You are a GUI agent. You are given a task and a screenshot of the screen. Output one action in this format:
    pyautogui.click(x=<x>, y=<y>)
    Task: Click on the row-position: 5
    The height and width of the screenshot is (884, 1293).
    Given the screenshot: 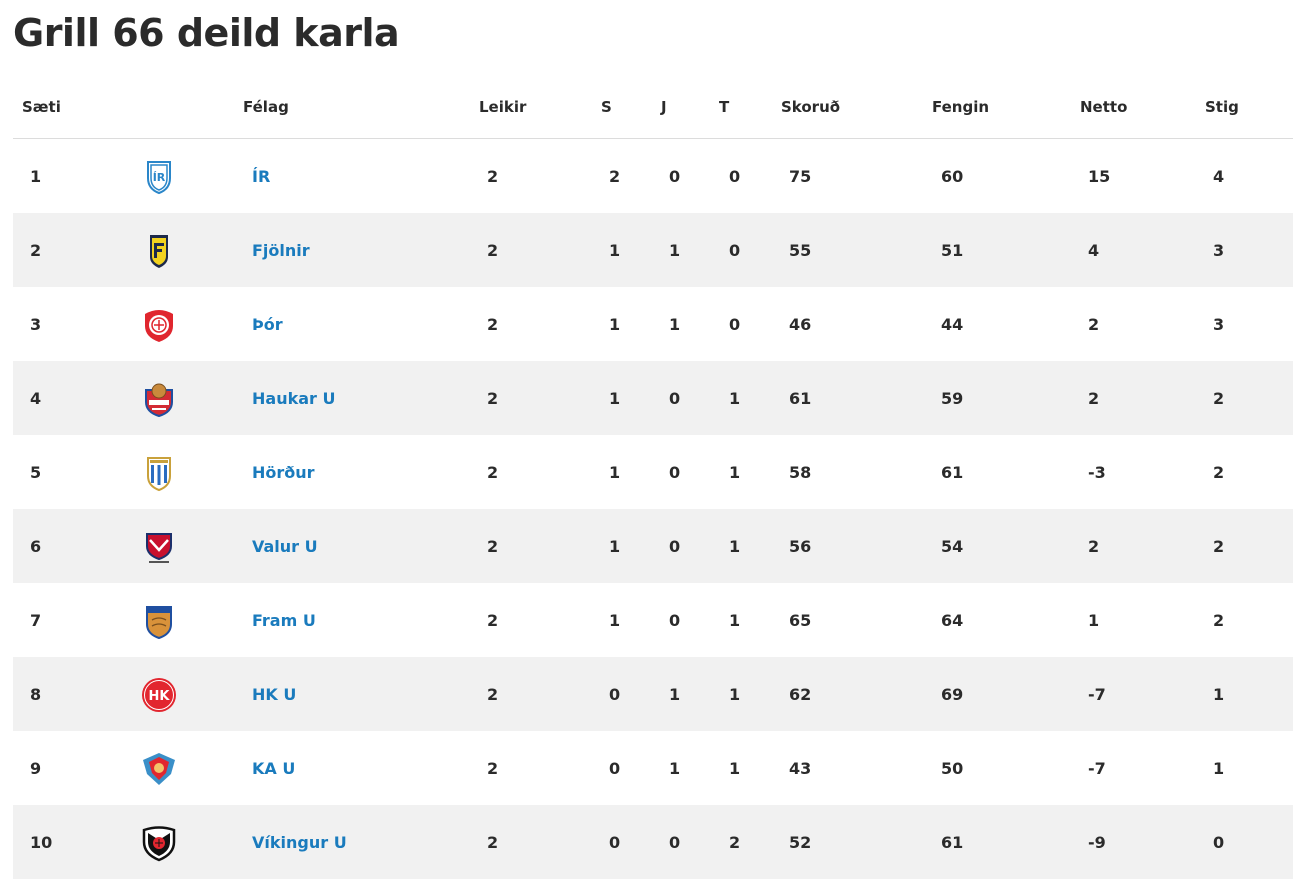 What is the action you would take?
    pyautogui.click(x=36, y=472)
    